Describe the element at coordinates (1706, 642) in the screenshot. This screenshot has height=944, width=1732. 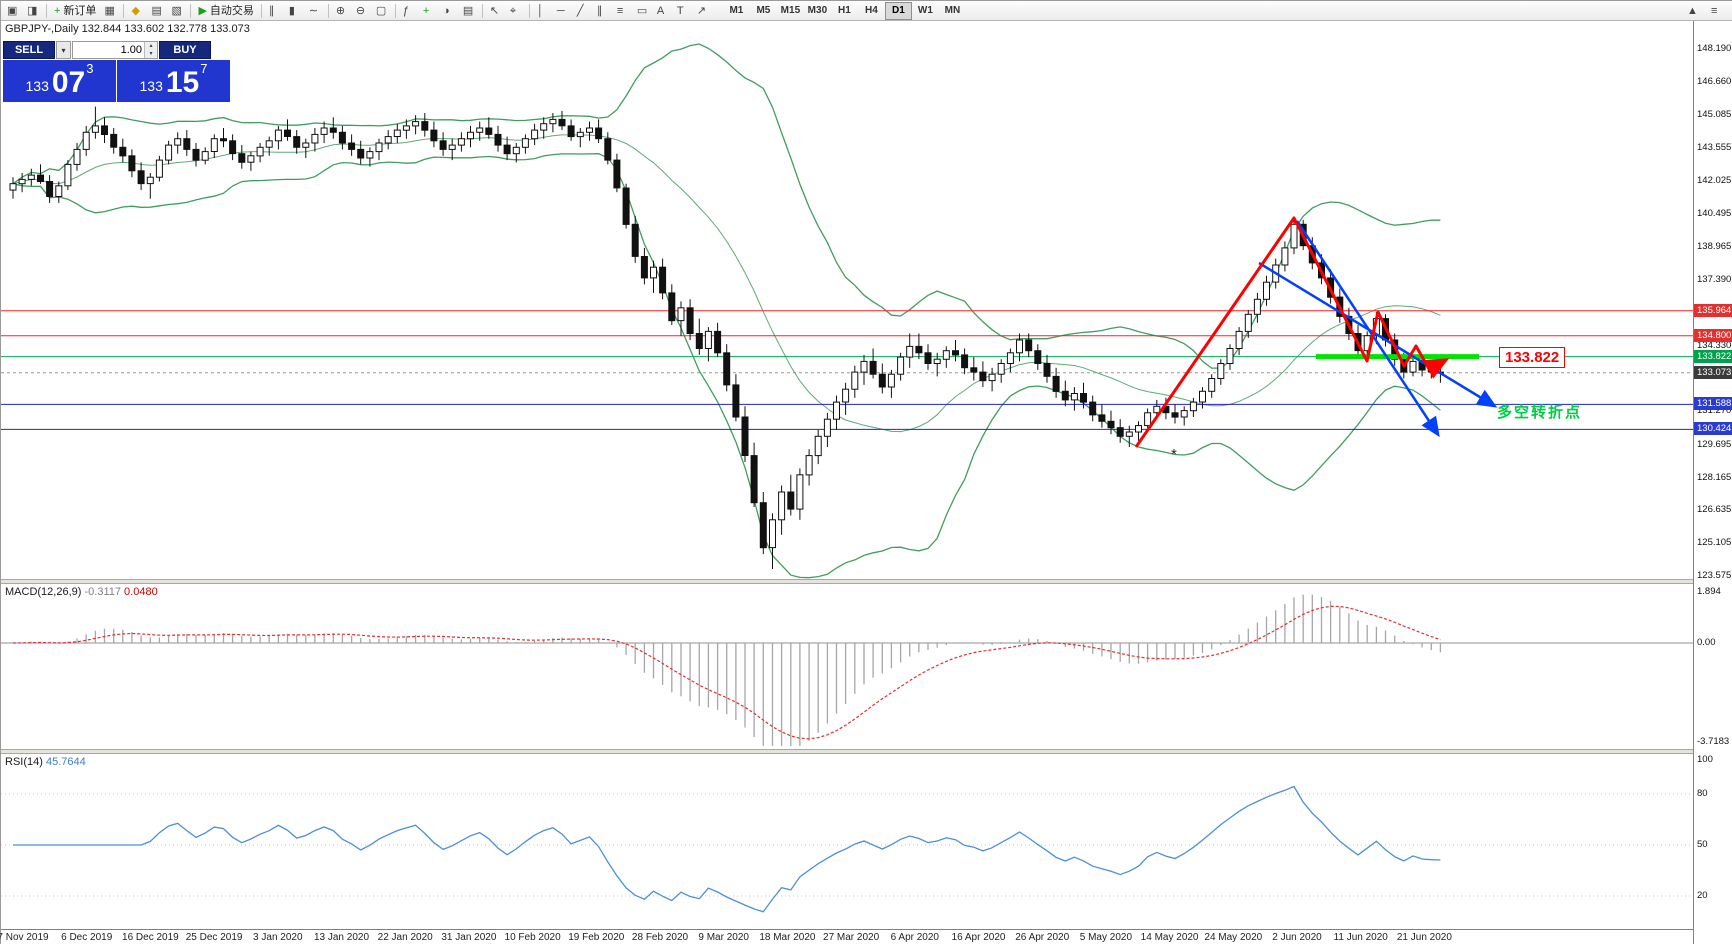
I see `macd-axis-label: 0.00` at that location.